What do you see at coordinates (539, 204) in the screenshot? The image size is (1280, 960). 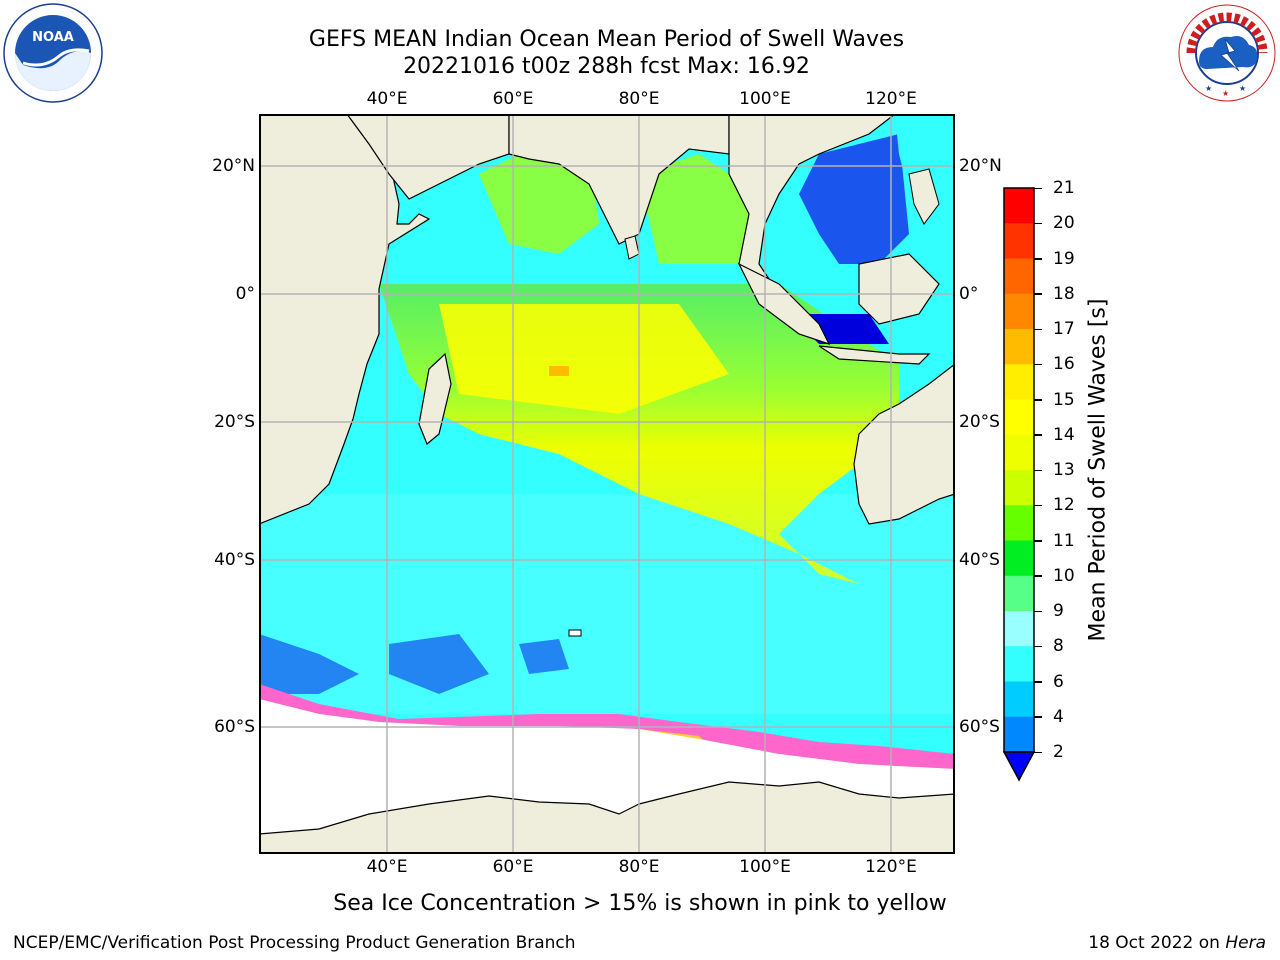 I see `arabian-sea-swell` at bounding box center [539, 204].